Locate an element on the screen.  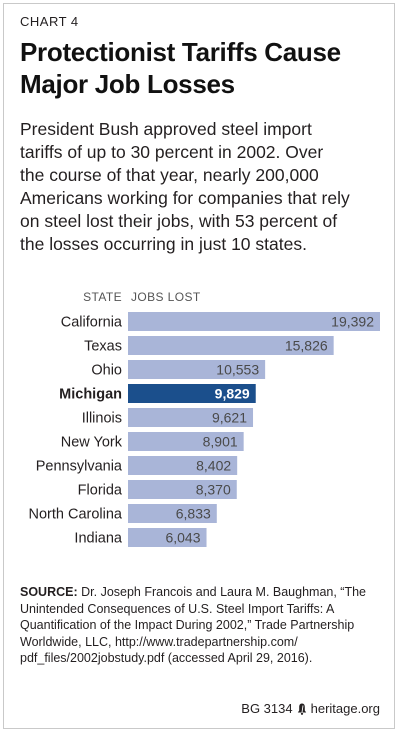
source-prefix: SOURCE: is located at coordinates (49, 592).